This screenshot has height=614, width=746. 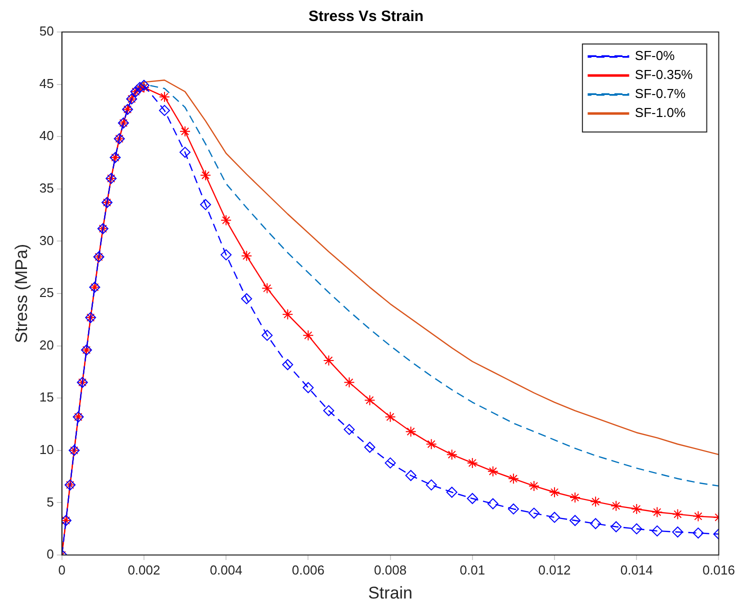 What do you see at coordinates (144, 570) in the screenshot?
I see `x-tick-label: 0.002` at bounding box center [144, 570].